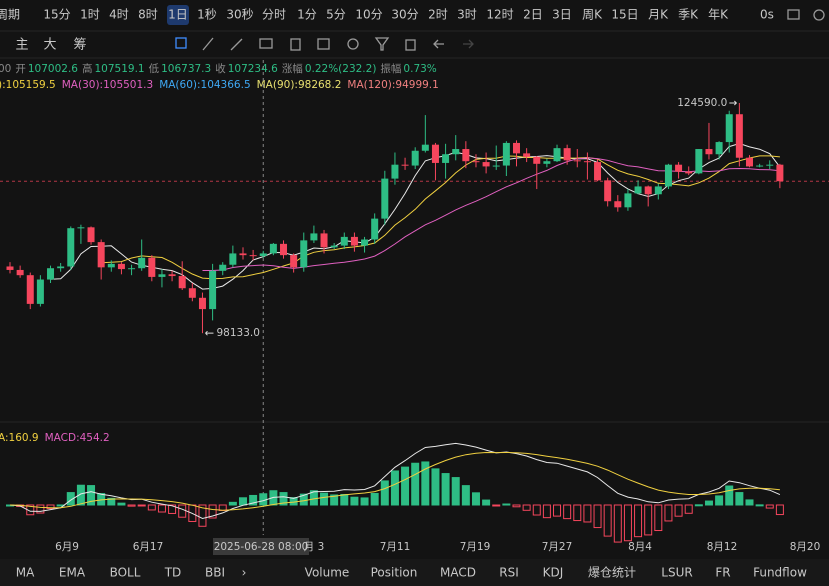 This screenshot has width=829, height=586. What do you see at coordinates (733, 103) in the screenshot?
I see `arrow` at bounding box center [733, 103].